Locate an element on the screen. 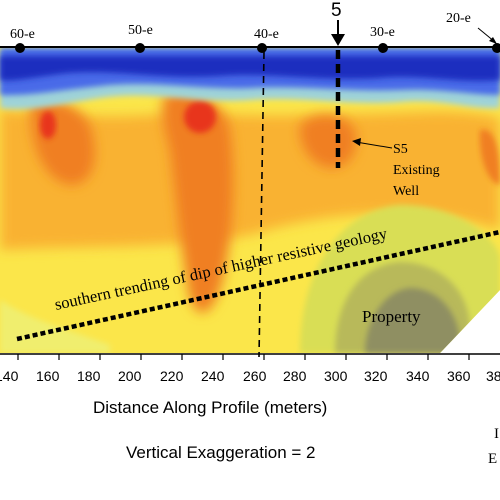  x-tick-label: 260 is located at coordinates (255, 376).